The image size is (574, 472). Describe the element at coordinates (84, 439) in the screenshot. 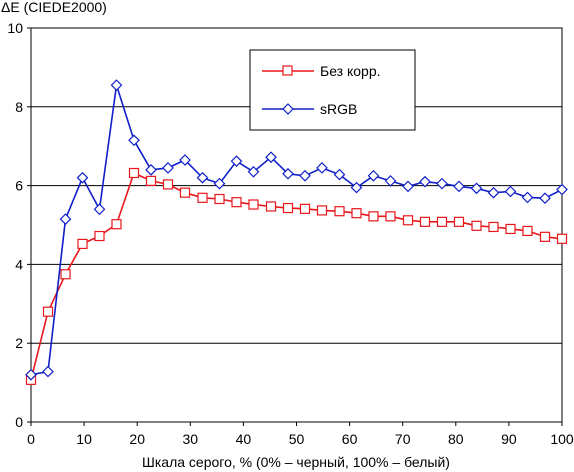

I see `x-tick-label: 10` at that location.